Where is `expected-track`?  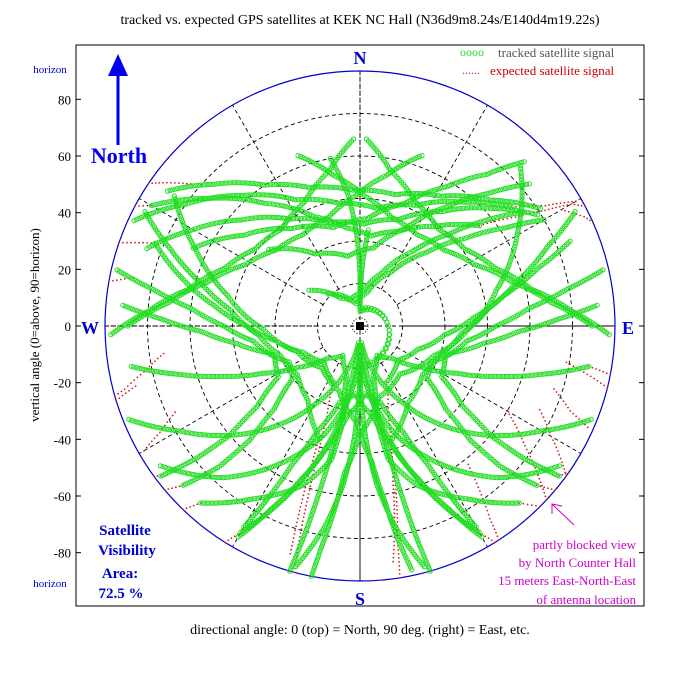 expected-track is located at coordinates (233, 537).